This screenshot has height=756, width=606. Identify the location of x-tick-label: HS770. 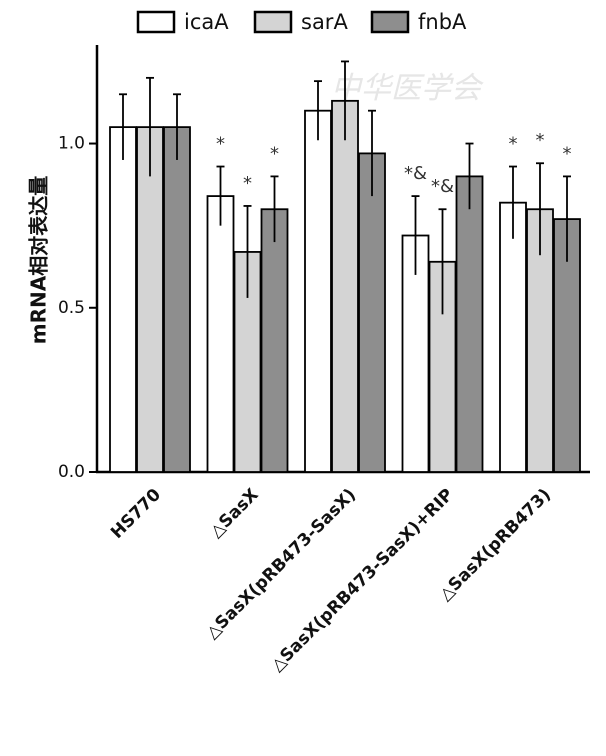
(136, 514).